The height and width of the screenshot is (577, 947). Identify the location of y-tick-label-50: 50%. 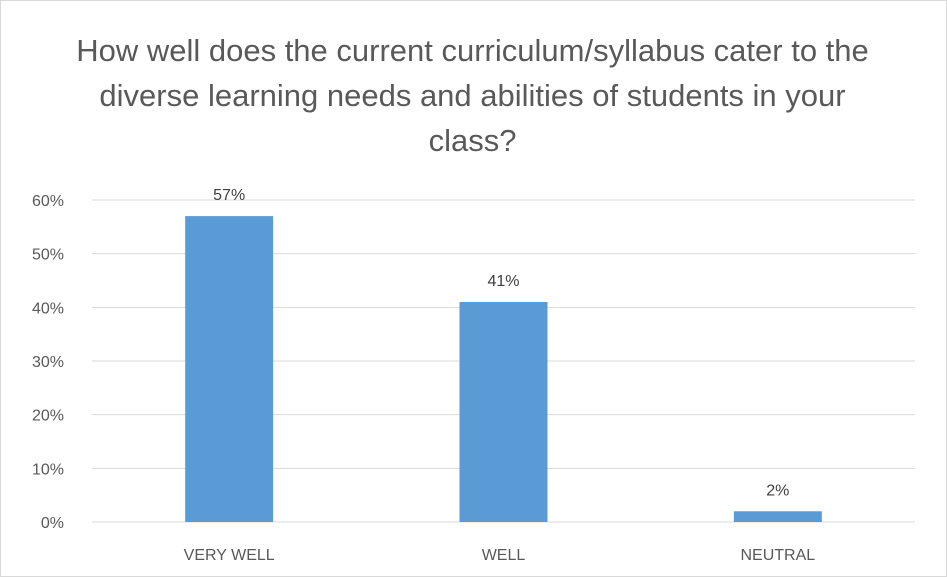
(48, 255).